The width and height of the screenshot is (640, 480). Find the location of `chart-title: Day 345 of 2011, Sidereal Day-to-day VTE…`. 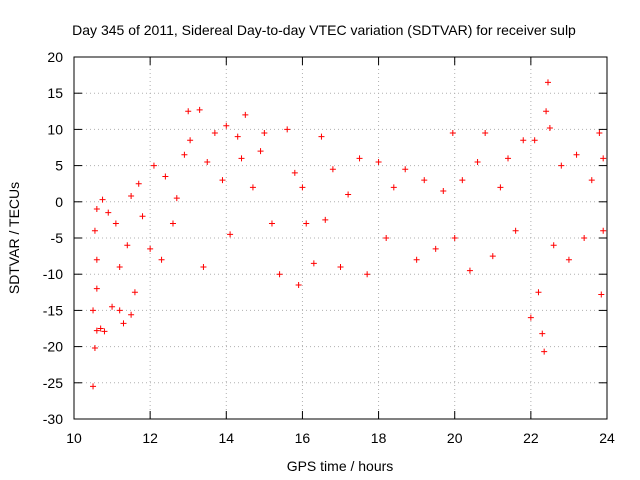

chart-title: Day 345 of 2011, Sidereal Day-to-day VTE… is located at coordinates (324, 30).